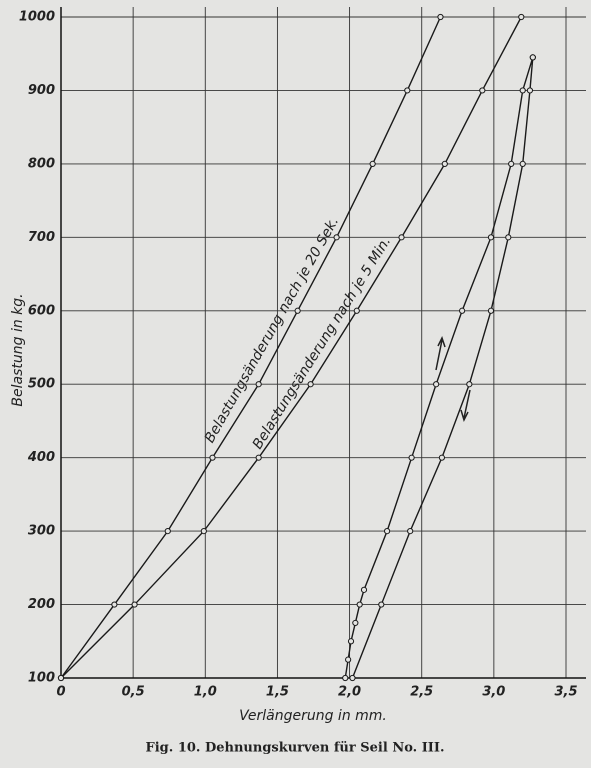  I want to click on y-tick-label: 300, so click(41, 531).